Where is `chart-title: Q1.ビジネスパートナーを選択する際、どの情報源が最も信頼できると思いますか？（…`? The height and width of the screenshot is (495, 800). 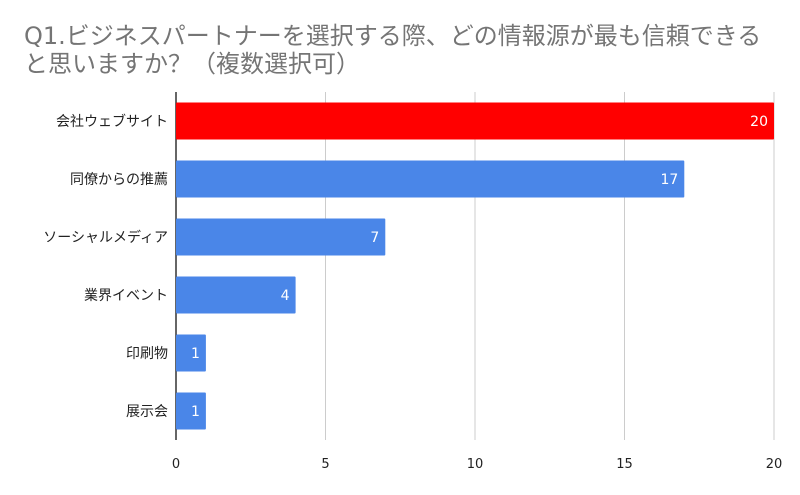 chart-title: Q1.ビジネスパートナーを選択する際、どの情報源が最も信頼できると思いますか？（… is located at coordinates (393, 50).